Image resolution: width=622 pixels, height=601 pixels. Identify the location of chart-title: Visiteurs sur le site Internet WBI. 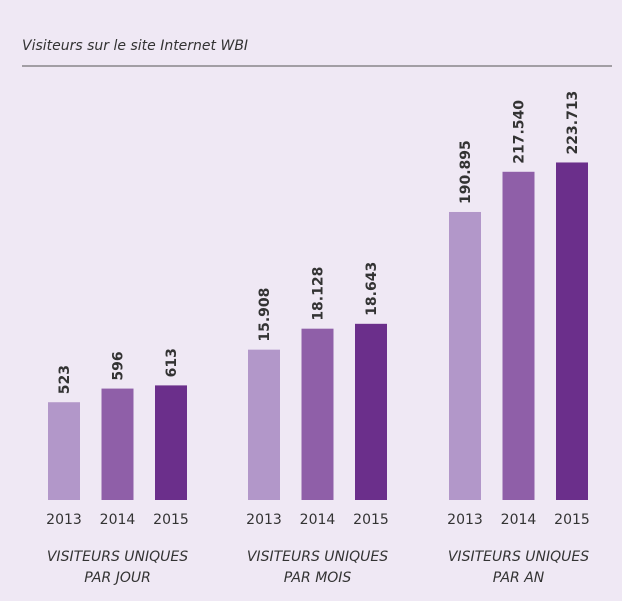
(135, 46).